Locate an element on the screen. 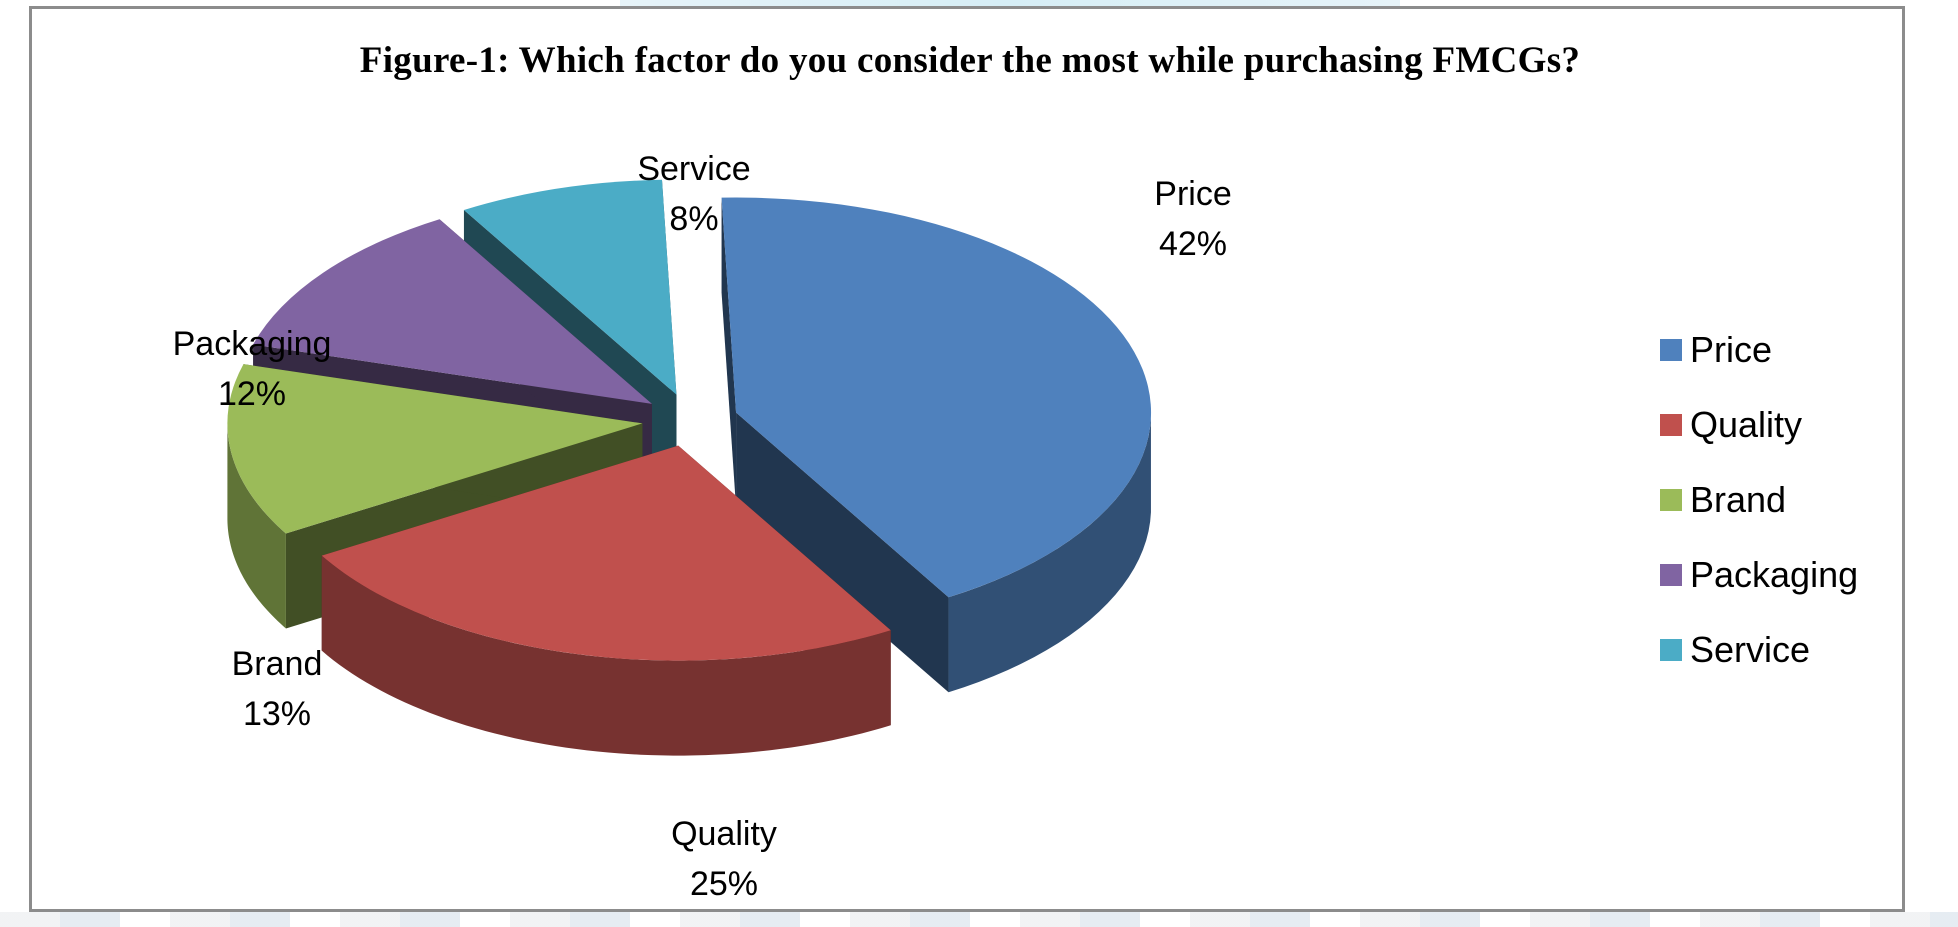  legend-swatch-quality is located at coordinates (1671, 425).